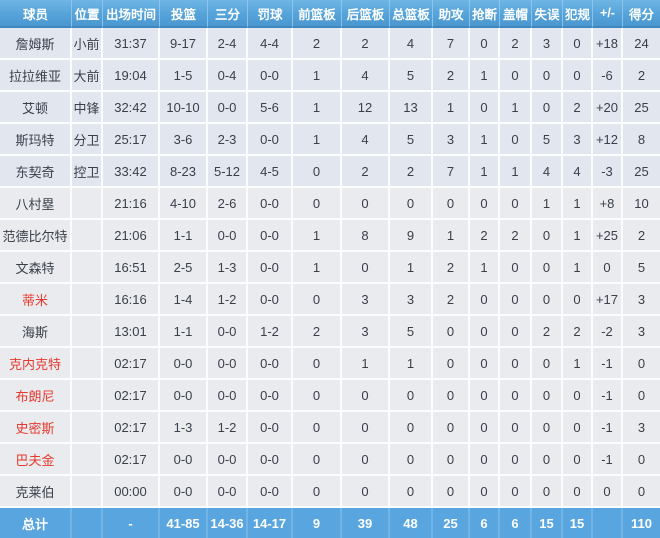 Image resolution: width=660 pixels, height=538 pixels. I want to click on player-row: 拉拉维亚 大前 19:04 1-5 0-4 0-0 1 4 5 2 1 0 0 0 -6 2, so click(330, 76).